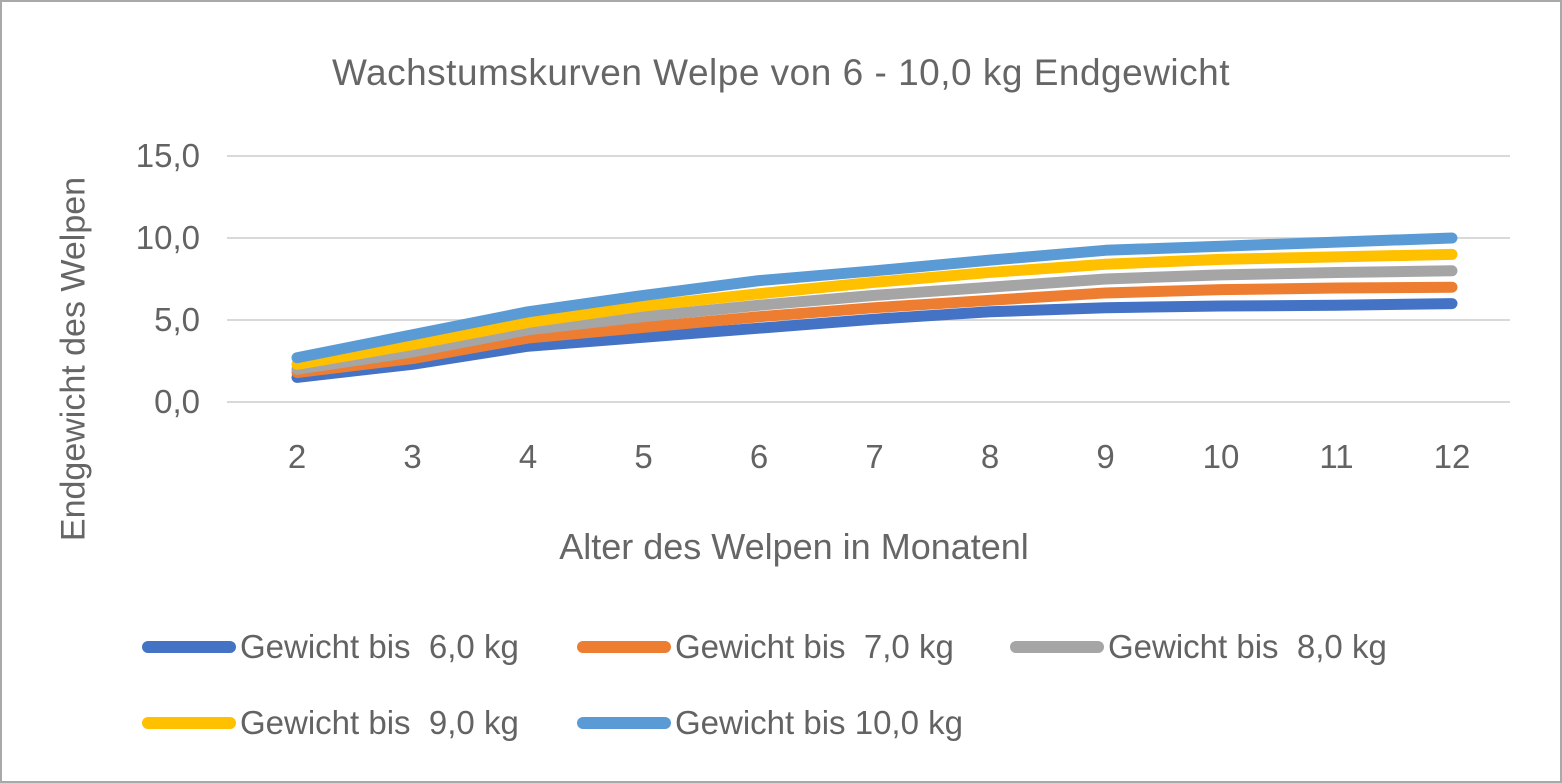 This screenshot has height=783, width=1562. What do you see at coordinates (1105, 456) in the screenshot?
I see `x-axis-tick-label: 9` at bounding box center [1105, 456].